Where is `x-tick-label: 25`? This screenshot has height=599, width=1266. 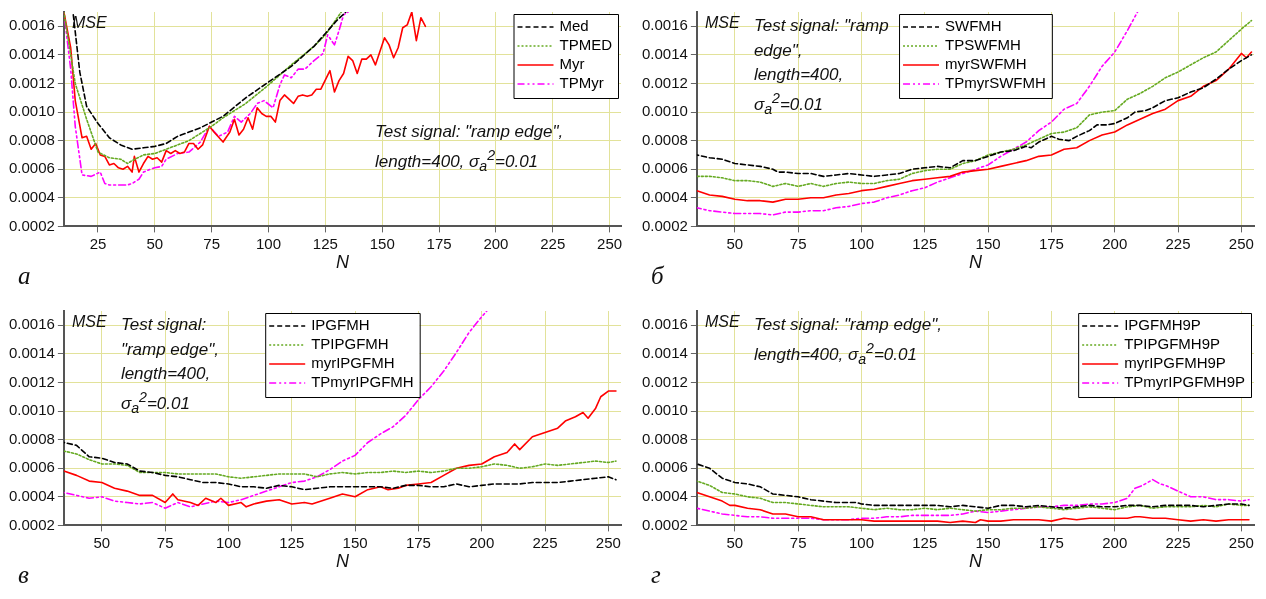 x-tick-label: 25 is located at coordinates (98, 243).